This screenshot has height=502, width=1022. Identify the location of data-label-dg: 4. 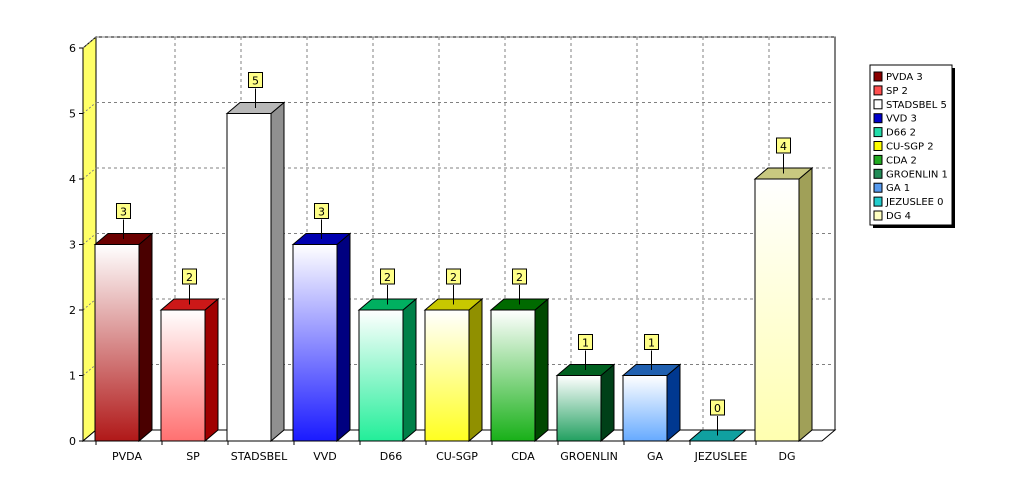
(783, 146).